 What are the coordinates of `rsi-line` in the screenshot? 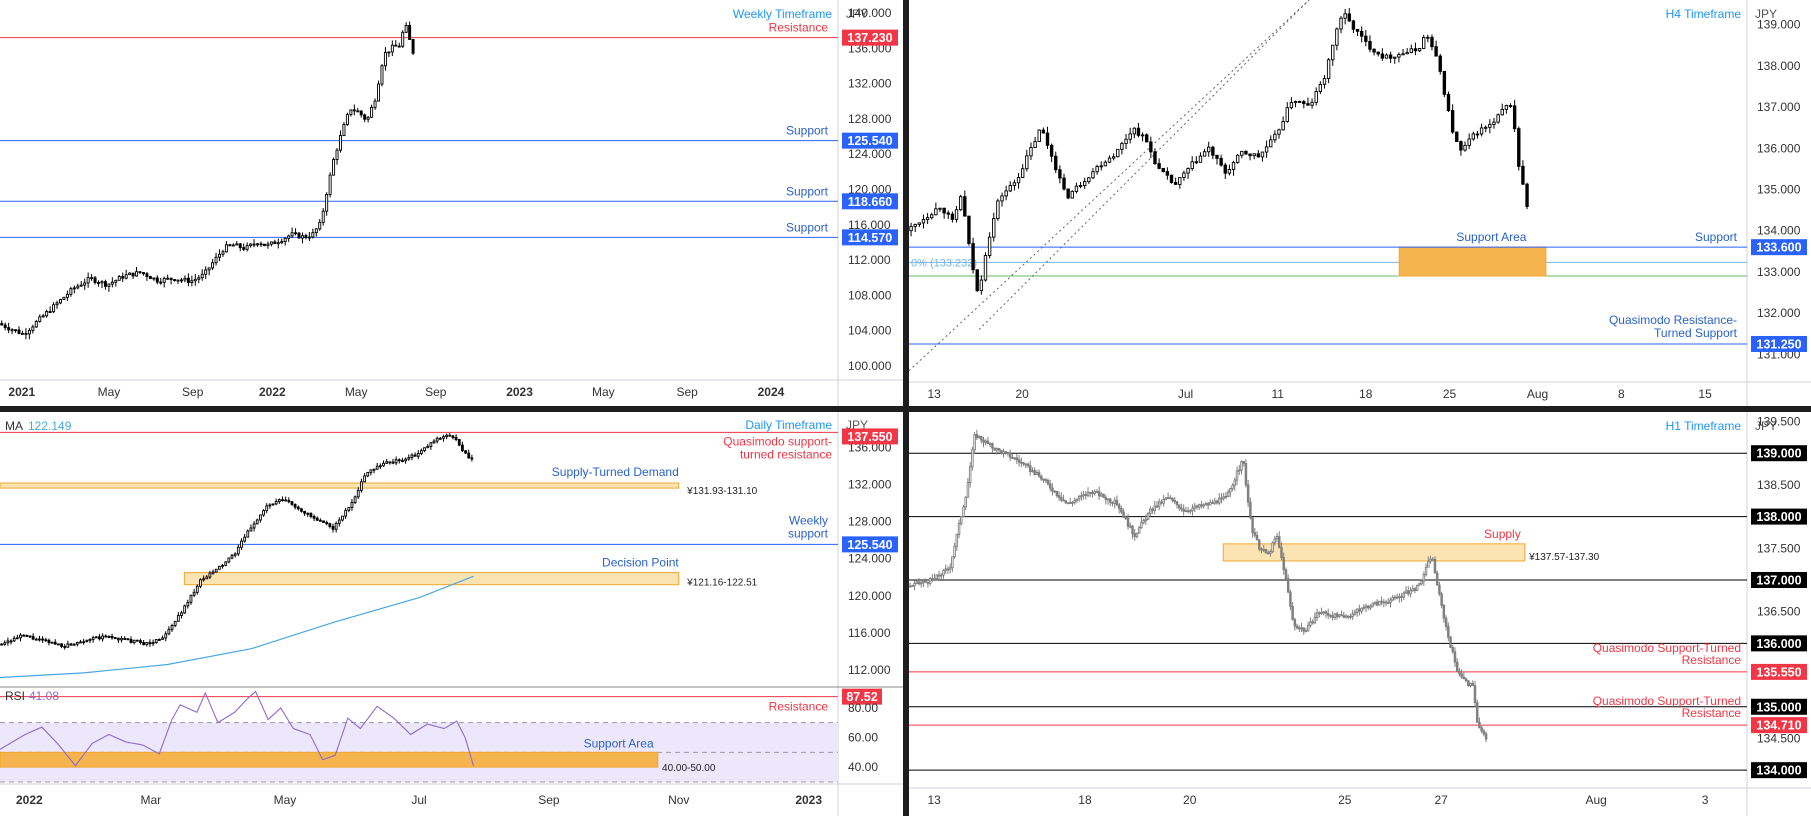 It's located at (237, 728).